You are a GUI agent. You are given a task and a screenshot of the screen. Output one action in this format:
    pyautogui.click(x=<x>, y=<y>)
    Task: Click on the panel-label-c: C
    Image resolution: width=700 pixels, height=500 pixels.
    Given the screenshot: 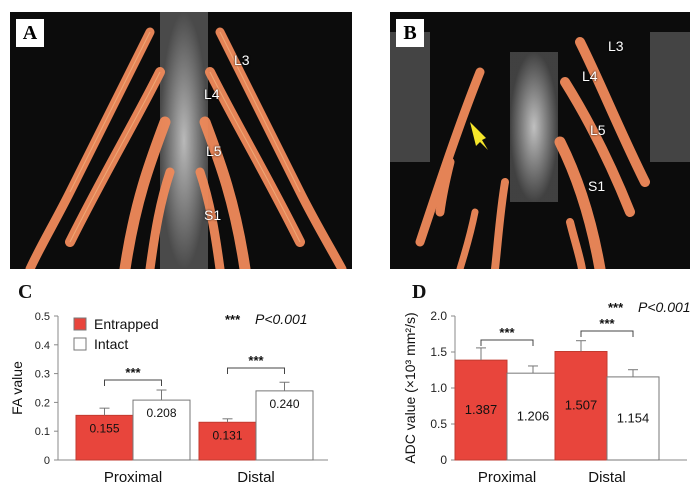 What is the action you would take?
    pyautogui.click(x=25, y=292)
    